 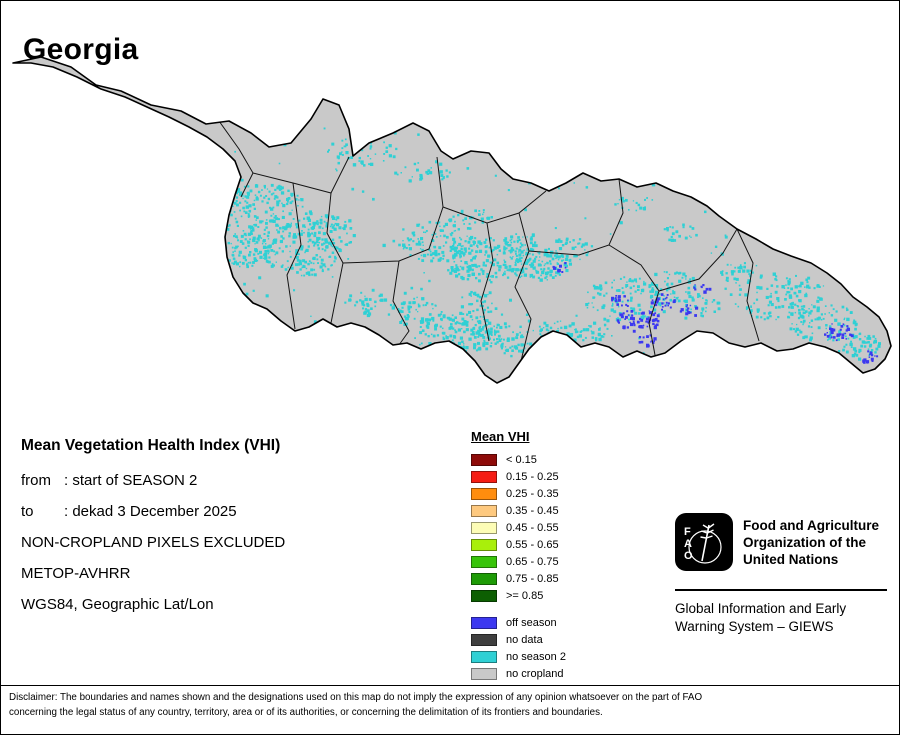 I want to click on from-value: : start of SEASON 2, so click(x=131, y=480).